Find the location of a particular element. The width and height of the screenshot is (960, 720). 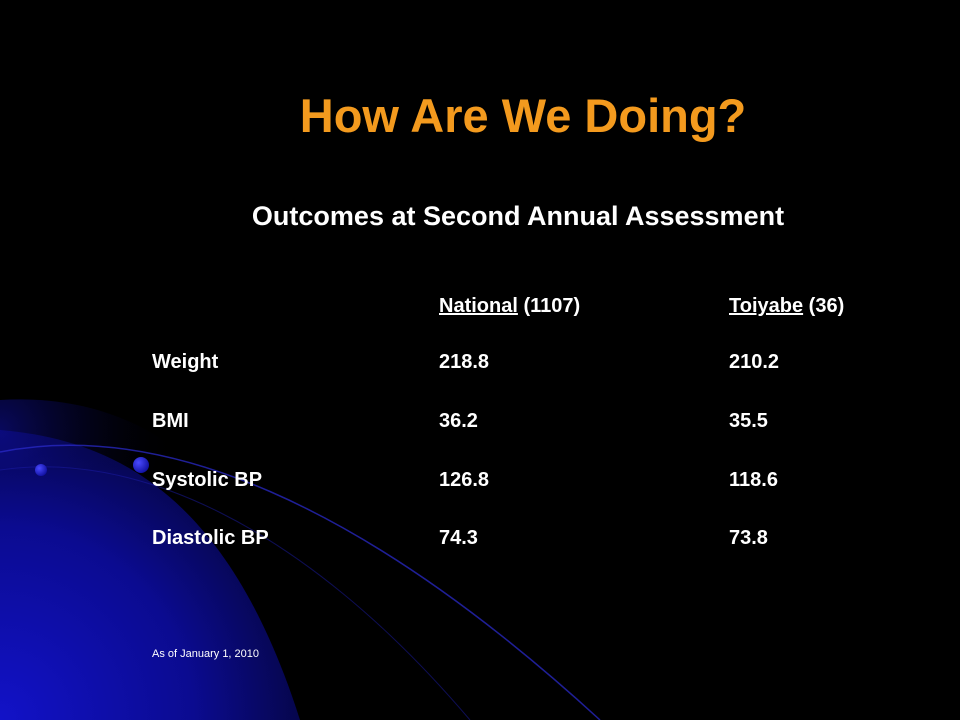

header-toiyabe-count: (36) is located at coordinates (826, 306).